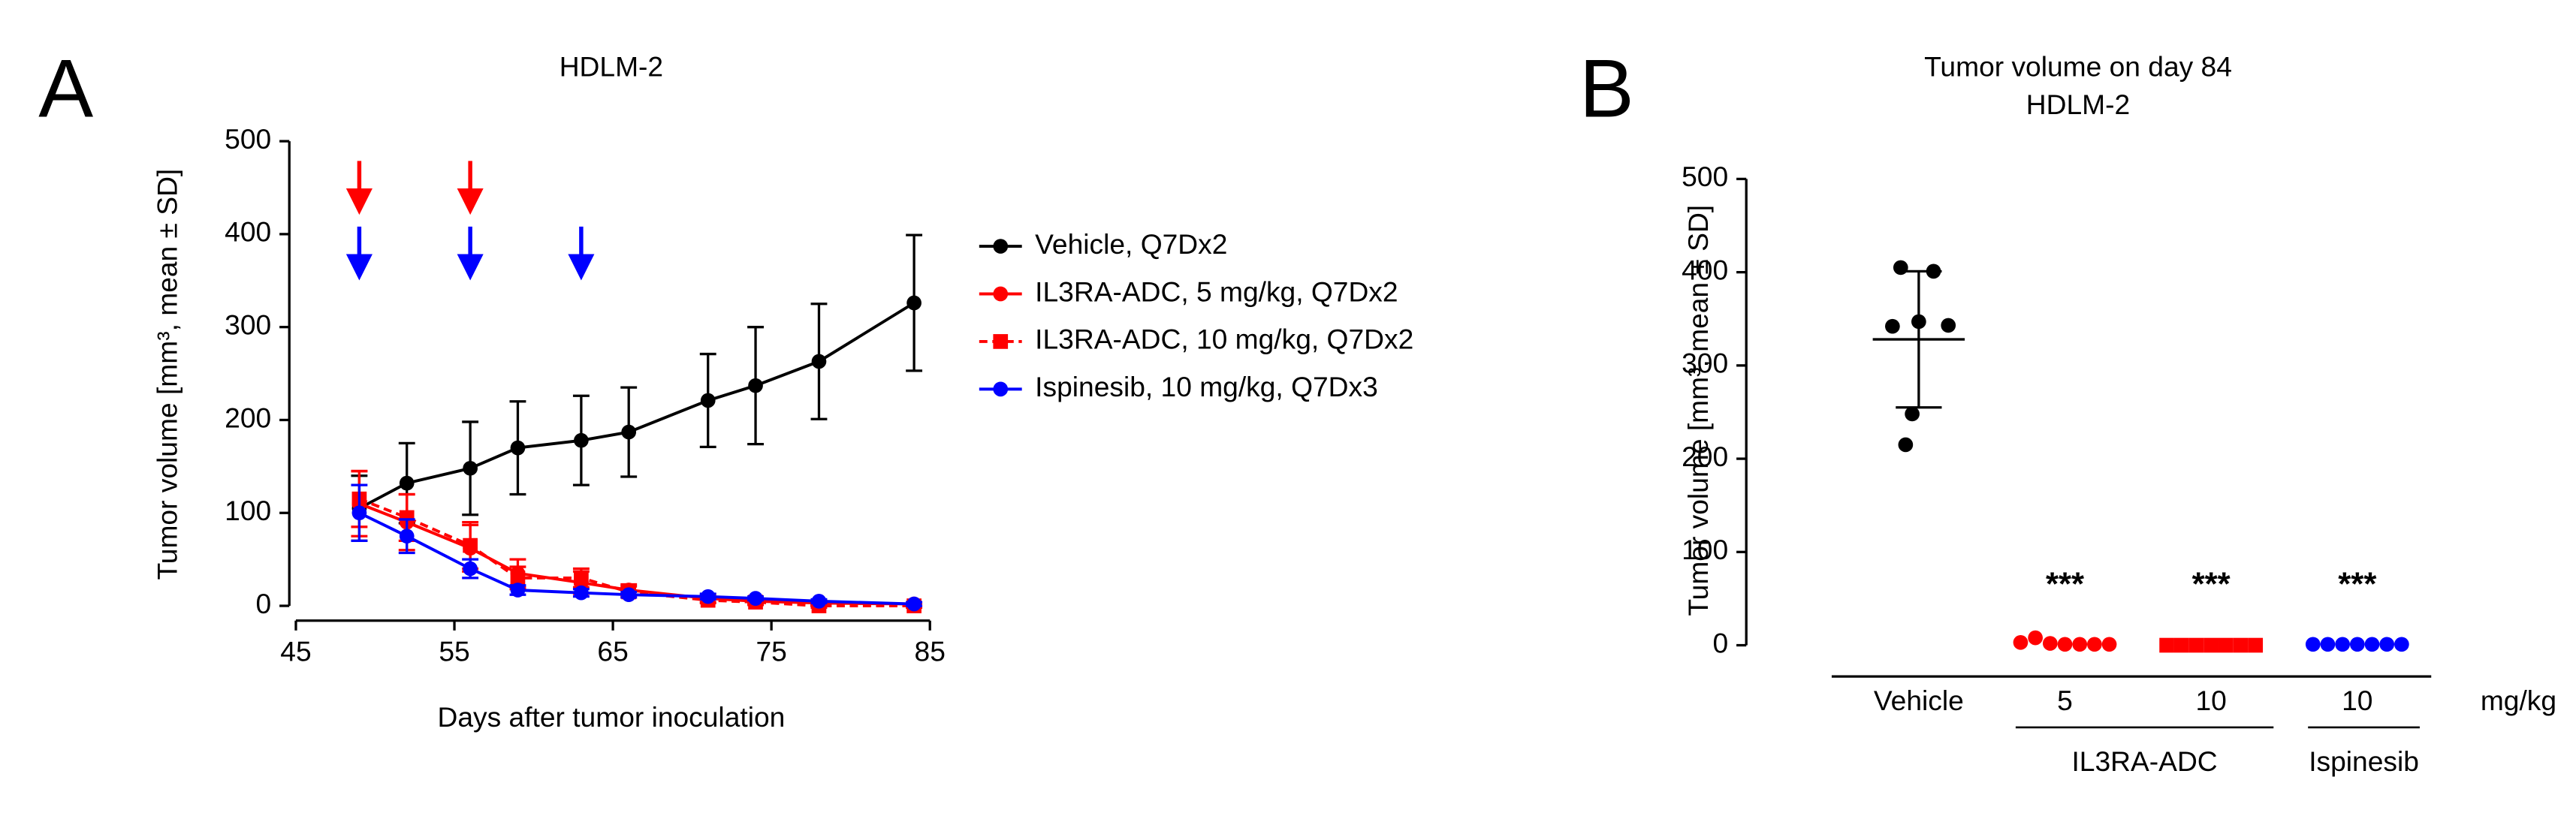  Describe the element at coordinates (1216, 291) in the screenshot. I see `legend-label: IL3RA-ADC, 5 mg/kg, Q7Dx2` at that location.